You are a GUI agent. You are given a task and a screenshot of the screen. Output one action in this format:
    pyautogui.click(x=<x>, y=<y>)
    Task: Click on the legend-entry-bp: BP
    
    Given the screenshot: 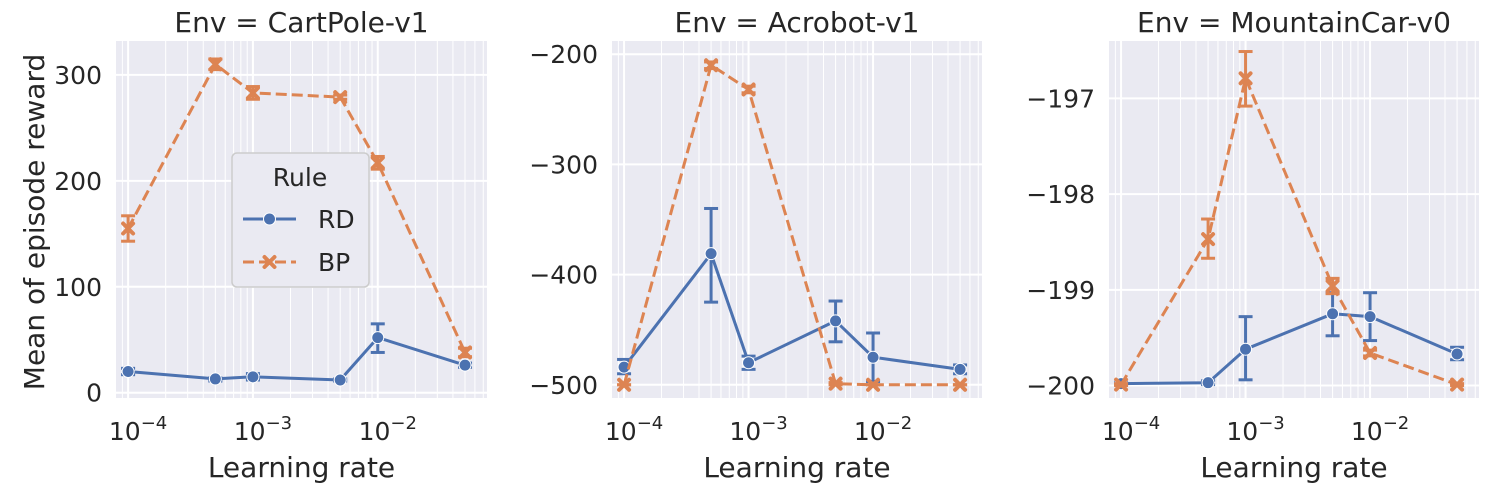 What is the action you would take?
    pyautogui.click(x=296, y=262)
    